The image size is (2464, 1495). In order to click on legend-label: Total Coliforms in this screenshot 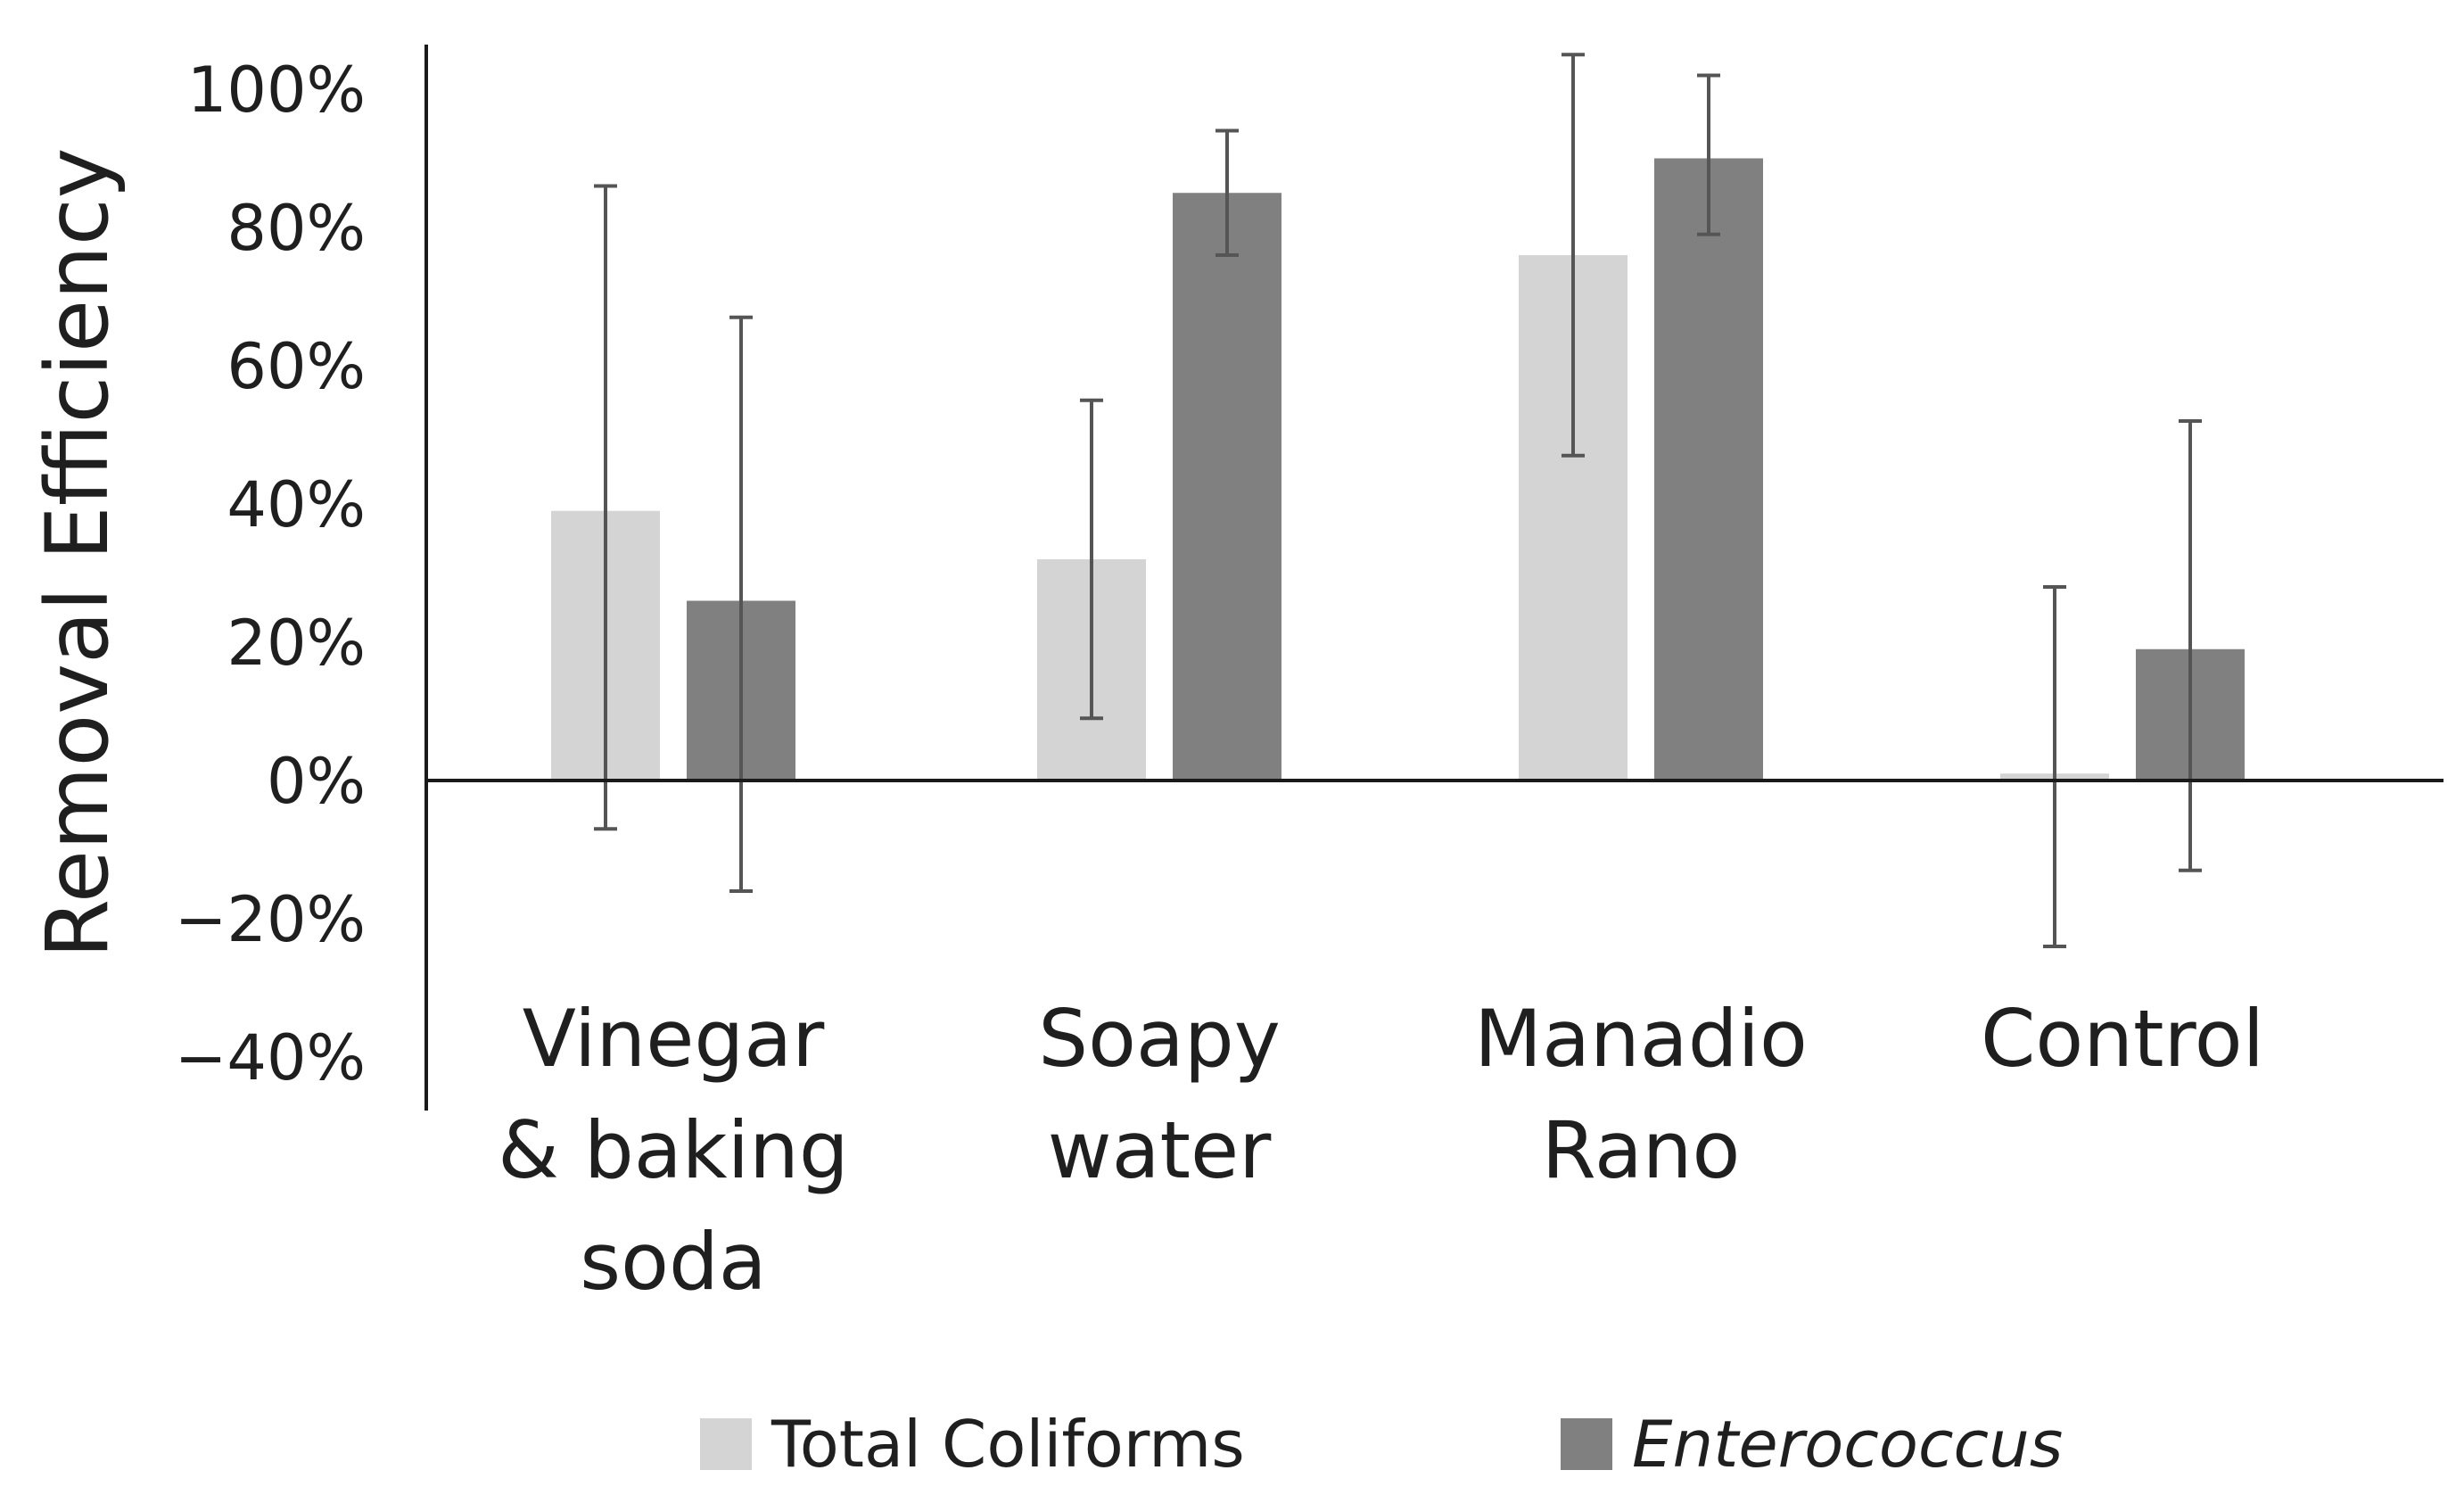, I will do `click(1008, 1444)`.